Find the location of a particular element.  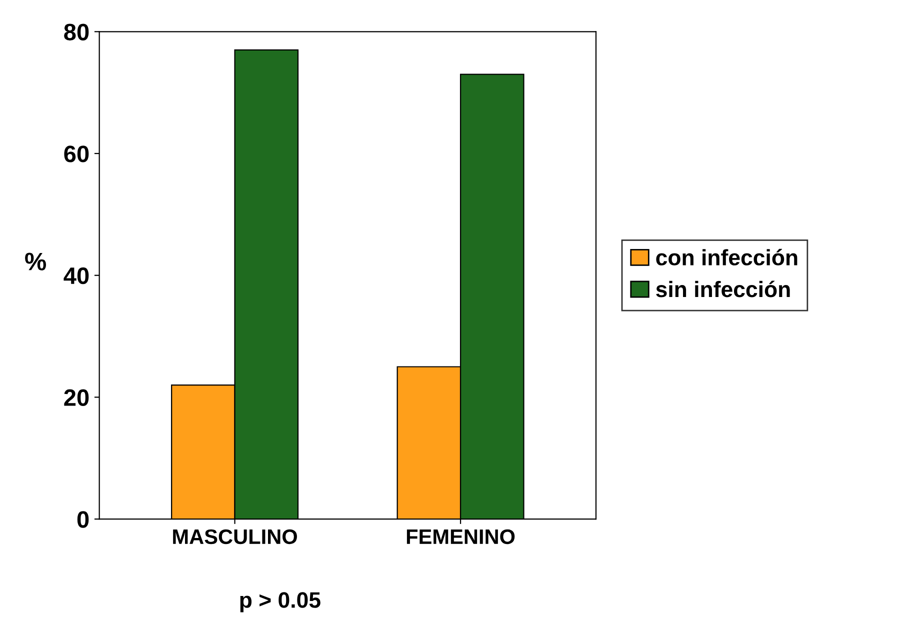

y-axis-title: % is located at coordinates (35, 261).